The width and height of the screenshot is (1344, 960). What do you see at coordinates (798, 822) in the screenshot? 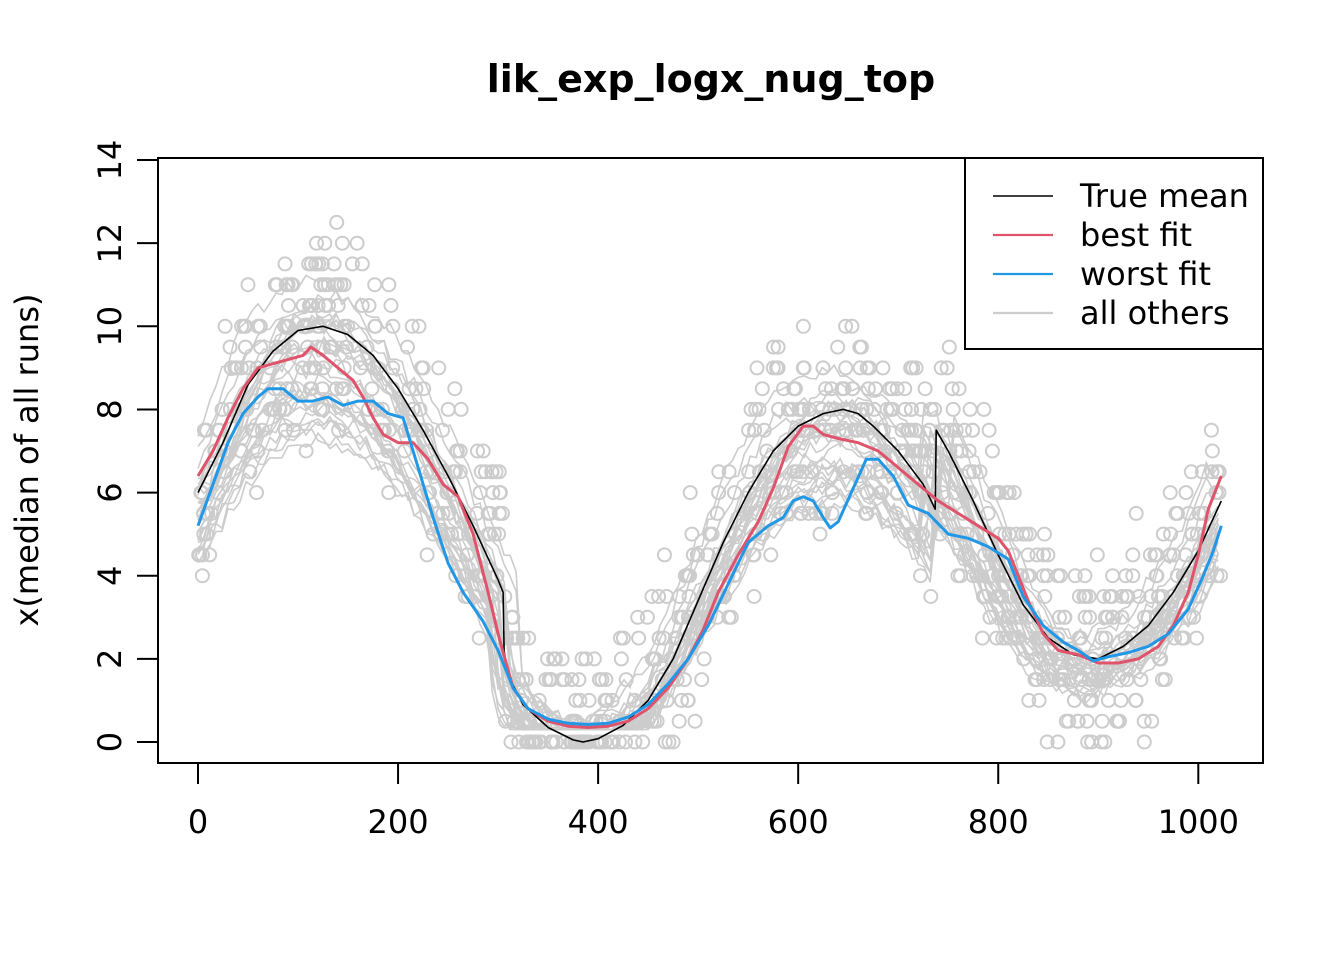
I see `x-tick-label: 600` at bounding box center [798, 822].